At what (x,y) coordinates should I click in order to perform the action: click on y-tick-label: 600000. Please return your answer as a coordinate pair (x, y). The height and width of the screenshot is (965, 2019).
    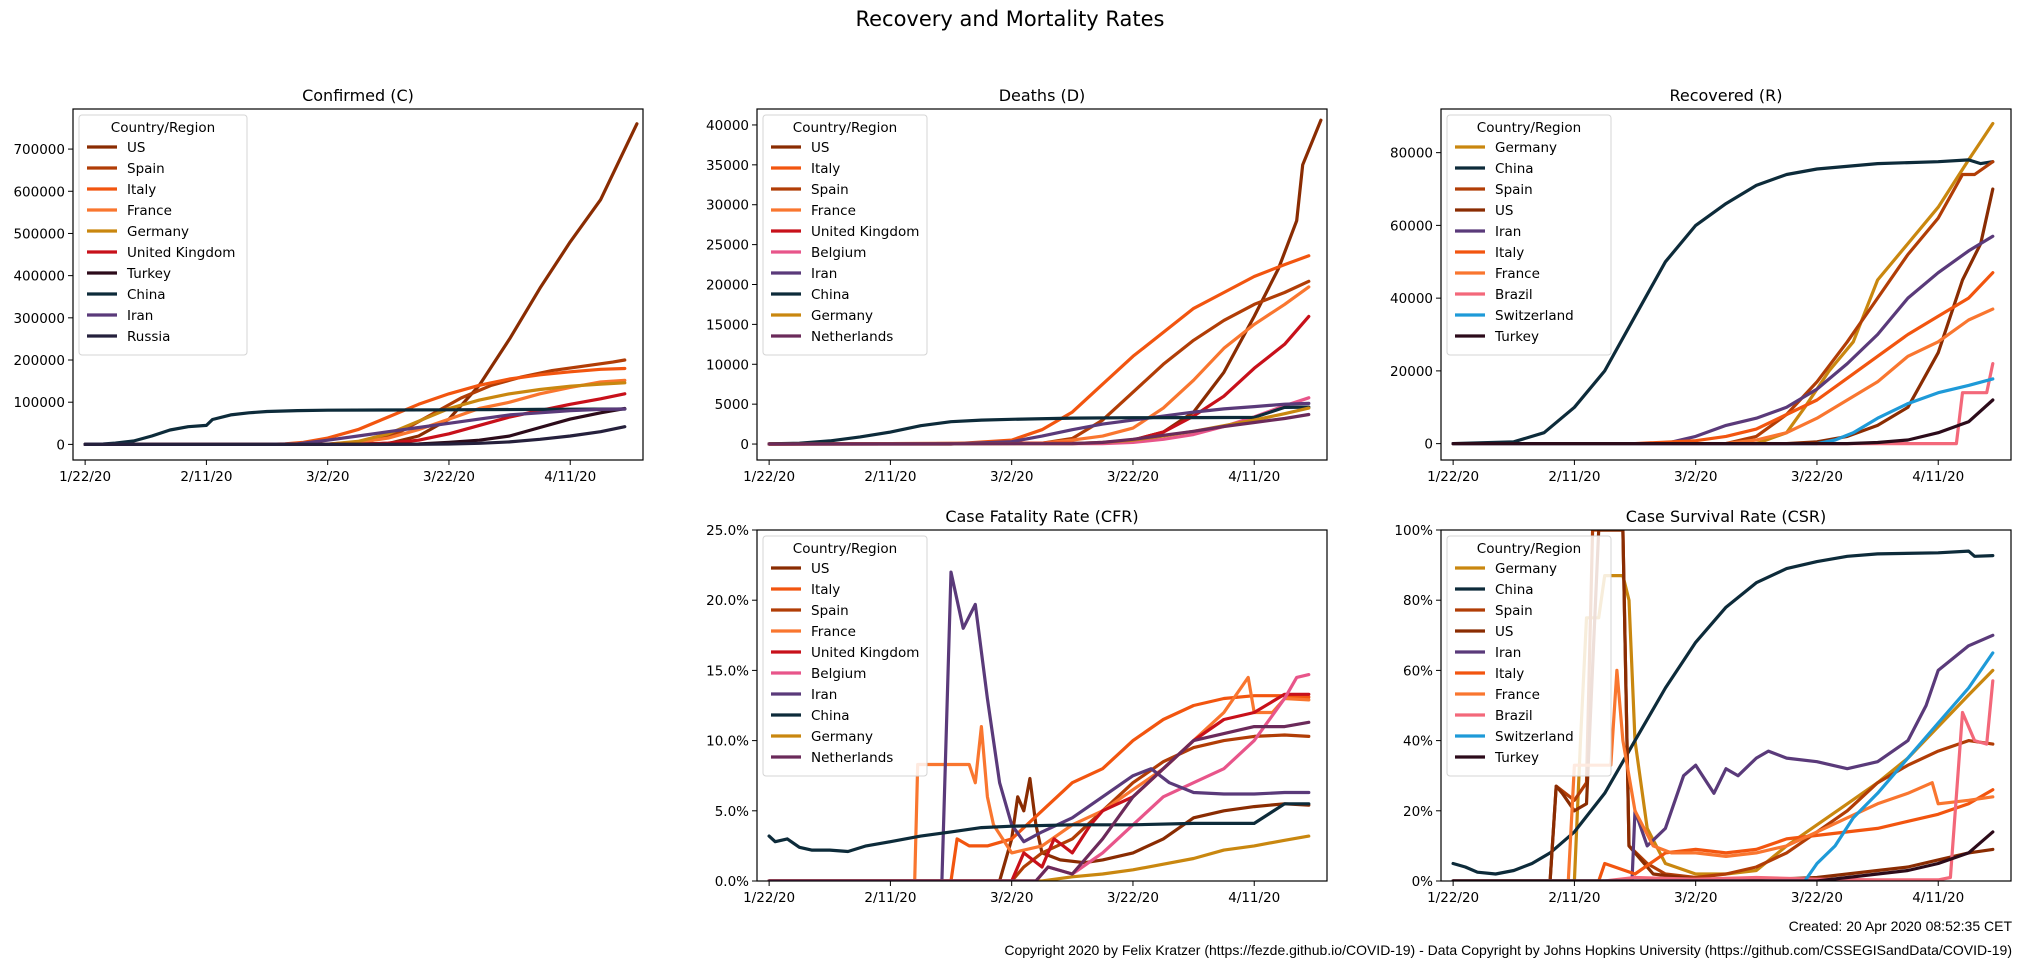
    Looking at the image, I should click on (39, 192).